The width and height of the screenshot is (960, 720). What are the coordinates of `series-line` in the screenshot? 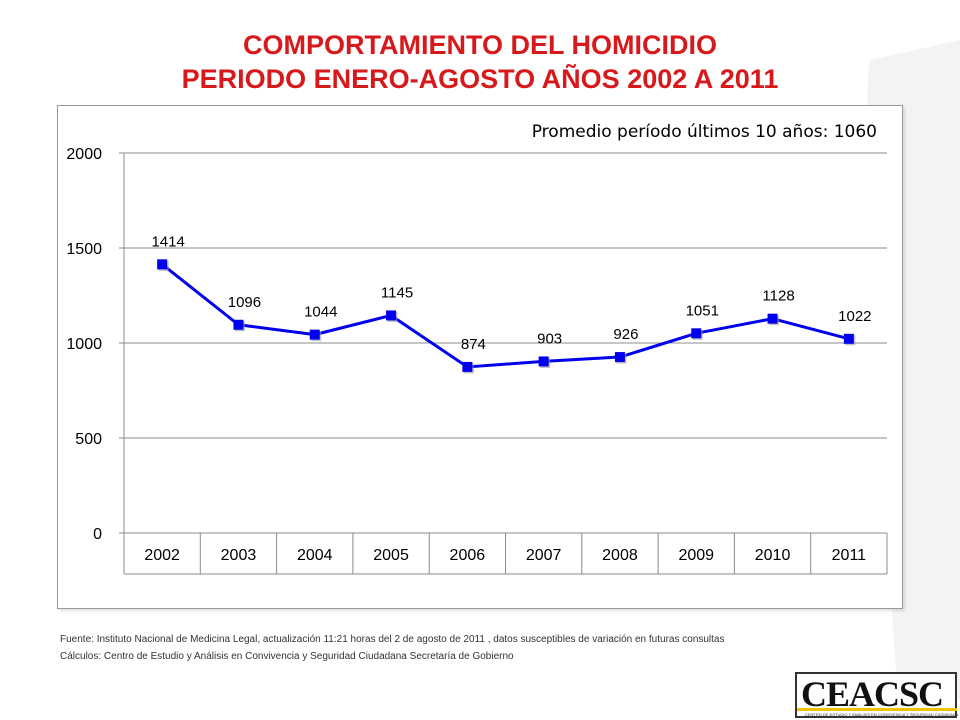 It's located at (505, 316).